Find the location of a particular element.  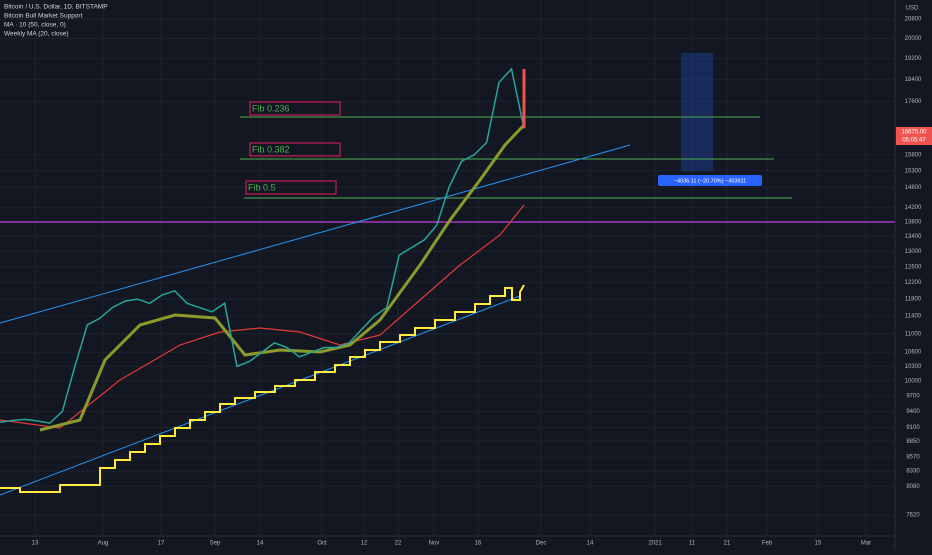

y-tick-label: 19200 is located at coordinates (913, 59).